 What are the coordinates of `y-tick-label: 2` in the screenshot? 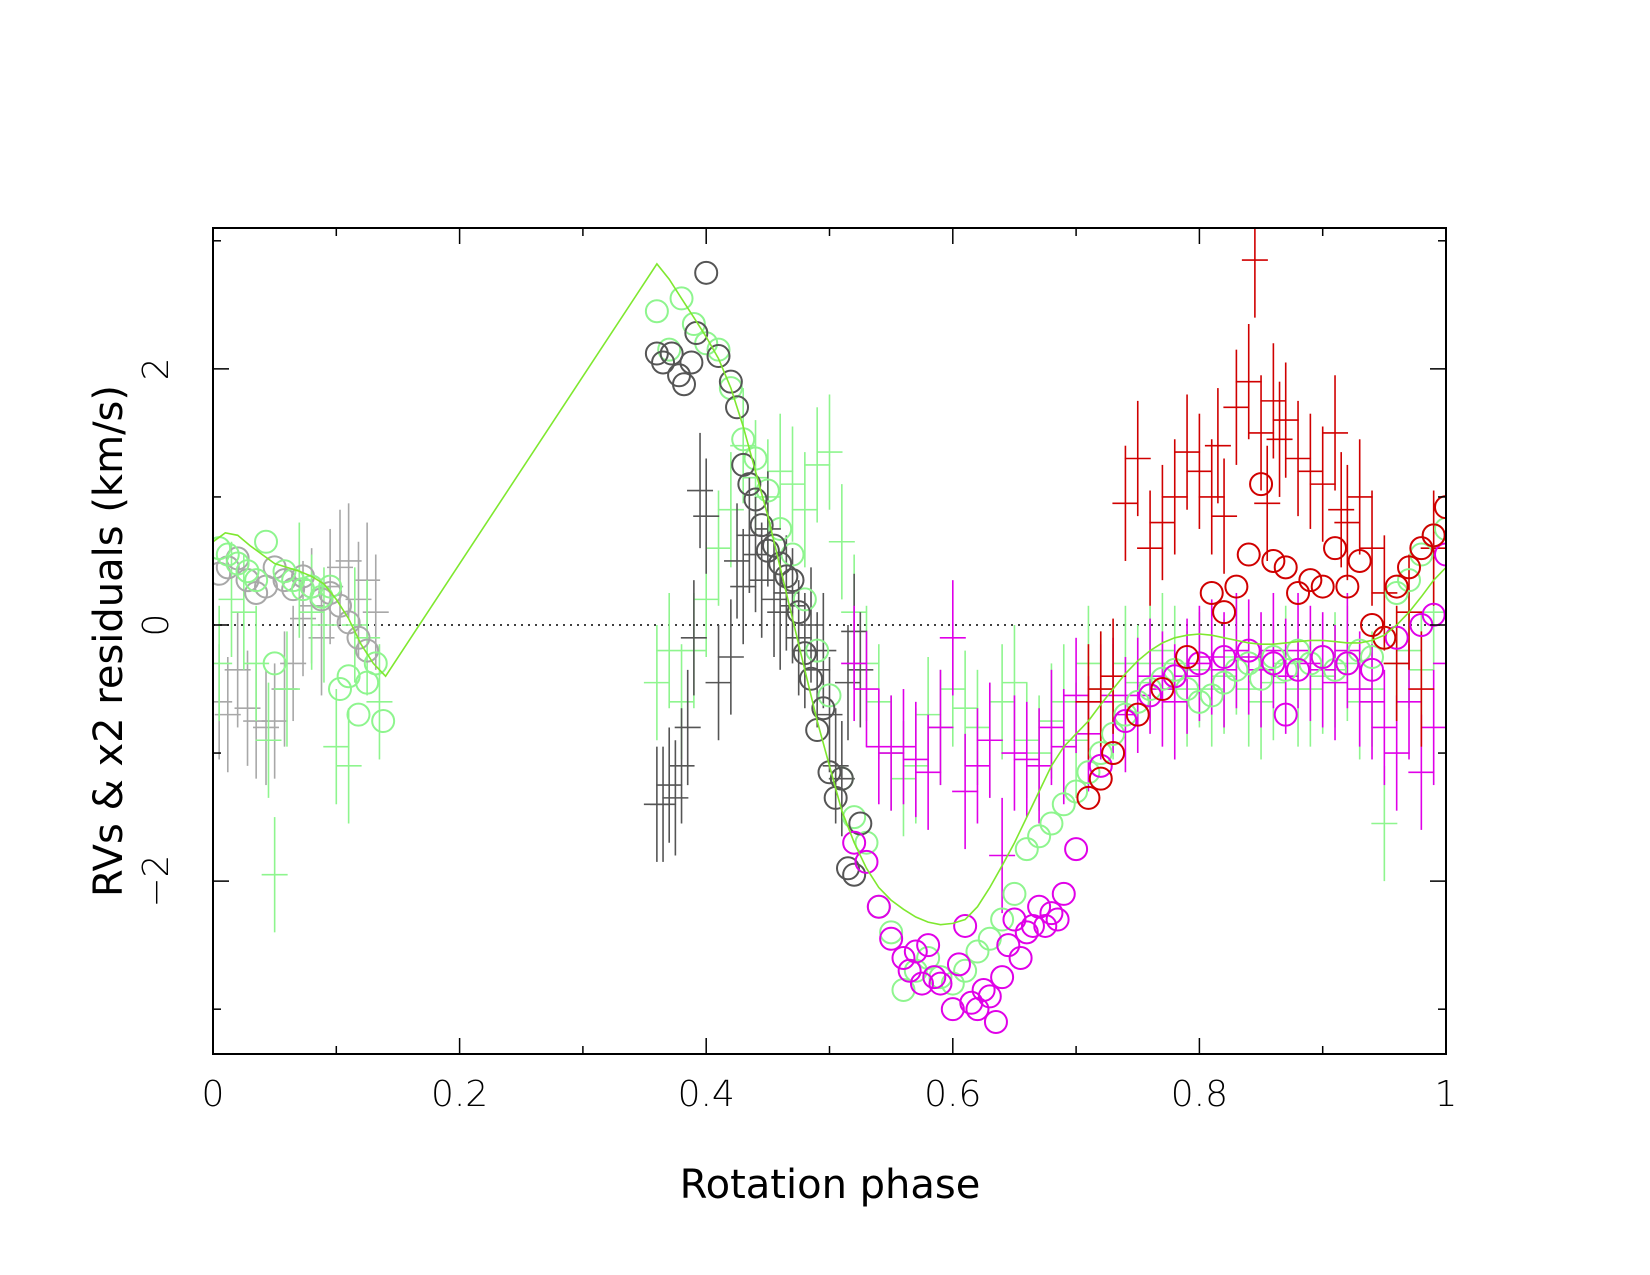 It's located at (156, 368).